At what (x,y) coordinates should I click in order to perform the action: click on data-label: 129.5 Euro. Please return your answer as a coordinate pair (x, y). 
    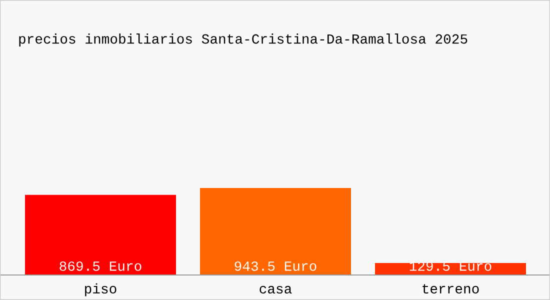
    Looking at the image, I should click on (451, 266).